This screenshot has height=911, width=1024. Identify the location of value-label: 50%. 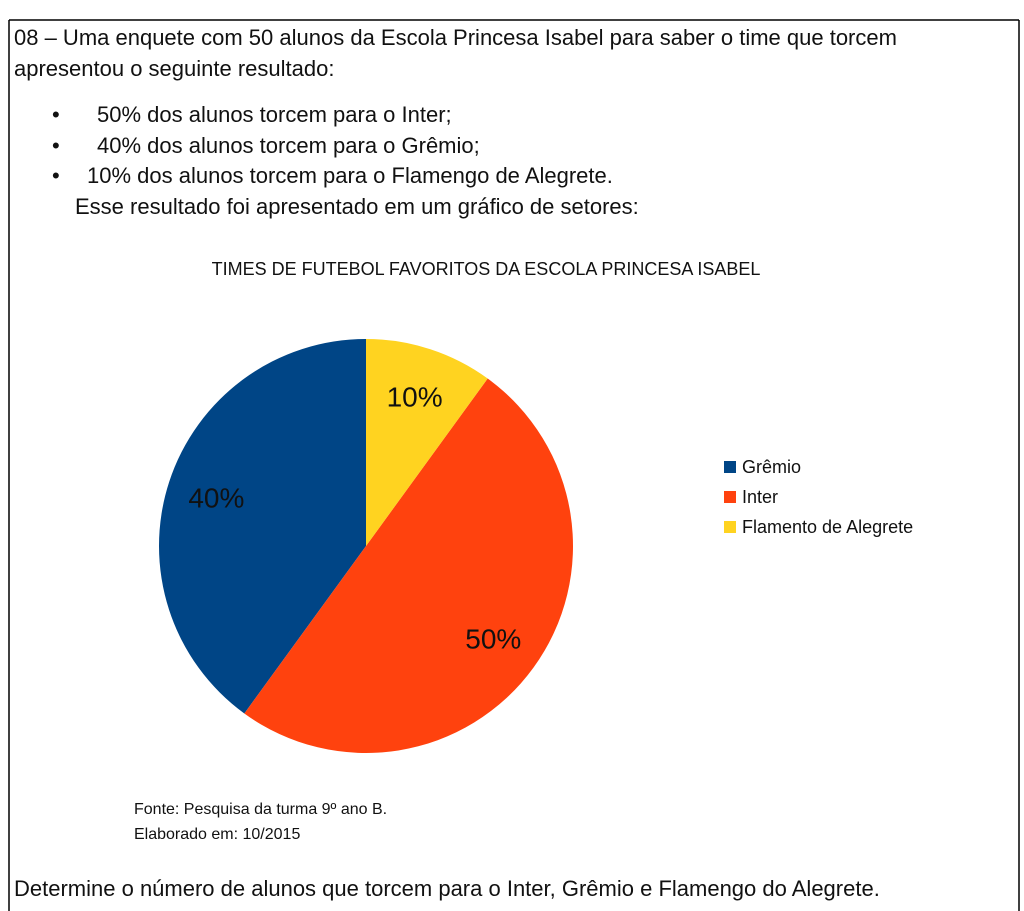
(493, 638).